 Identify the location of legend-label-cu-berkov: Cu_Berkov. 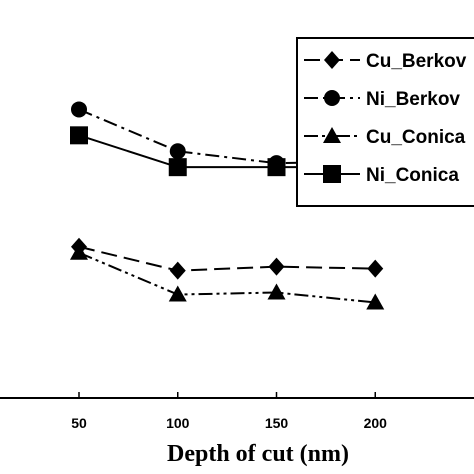
(416, 61).